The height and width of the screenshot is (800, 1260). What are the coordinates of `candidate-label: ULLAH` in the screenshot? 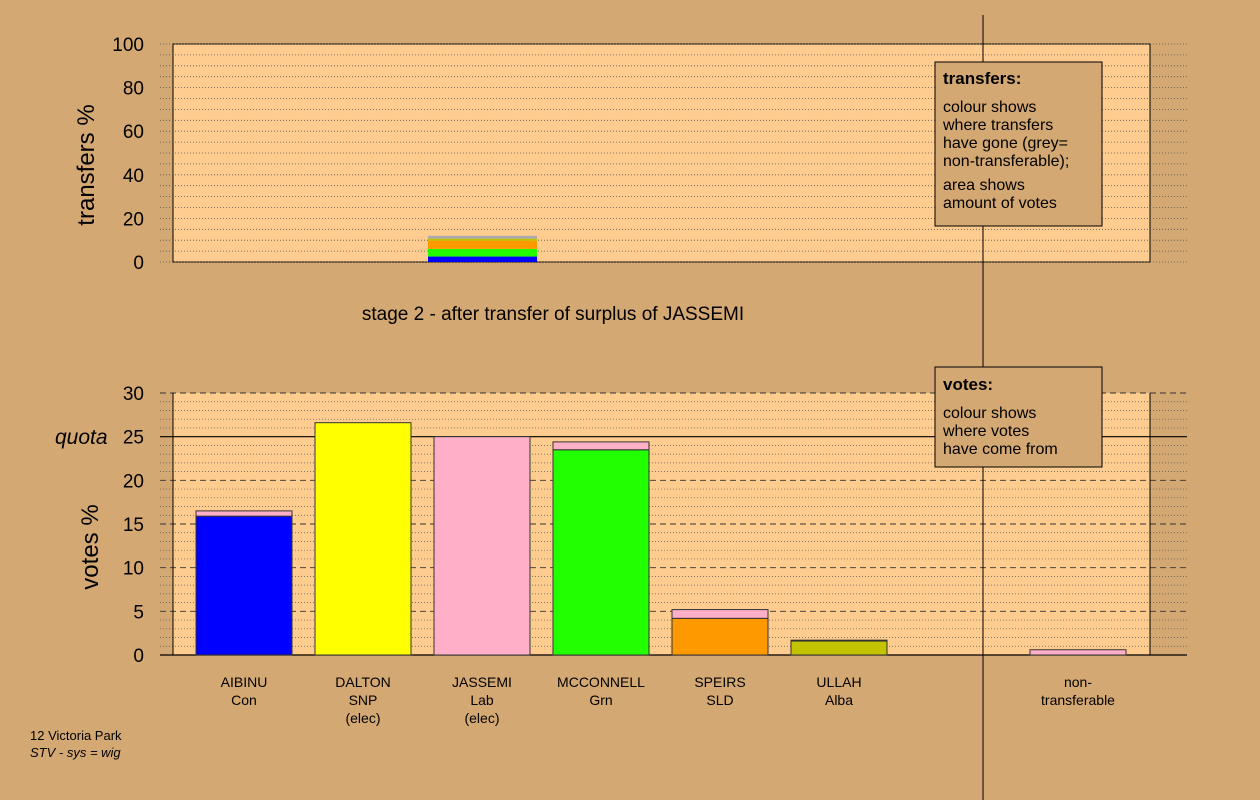 It's located at (838, 682).